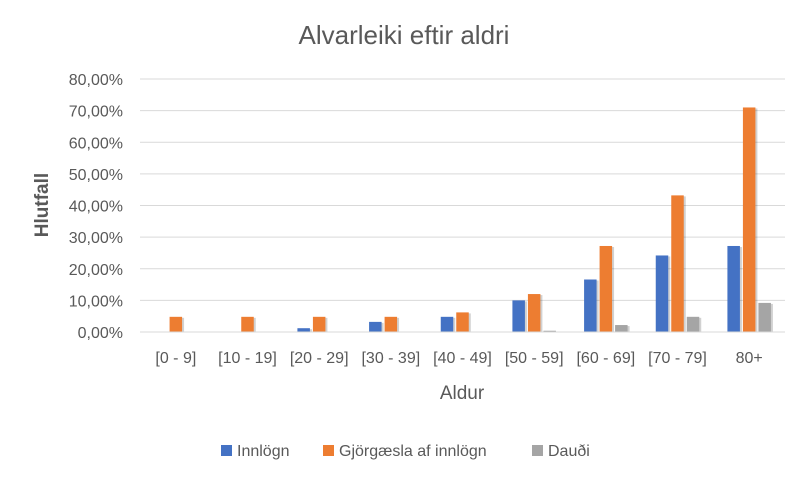  What do you see at coordinates (96, 270) in the screenshot?
I see `y-tick-label: 20,00%` at bounding box center [96, 270].